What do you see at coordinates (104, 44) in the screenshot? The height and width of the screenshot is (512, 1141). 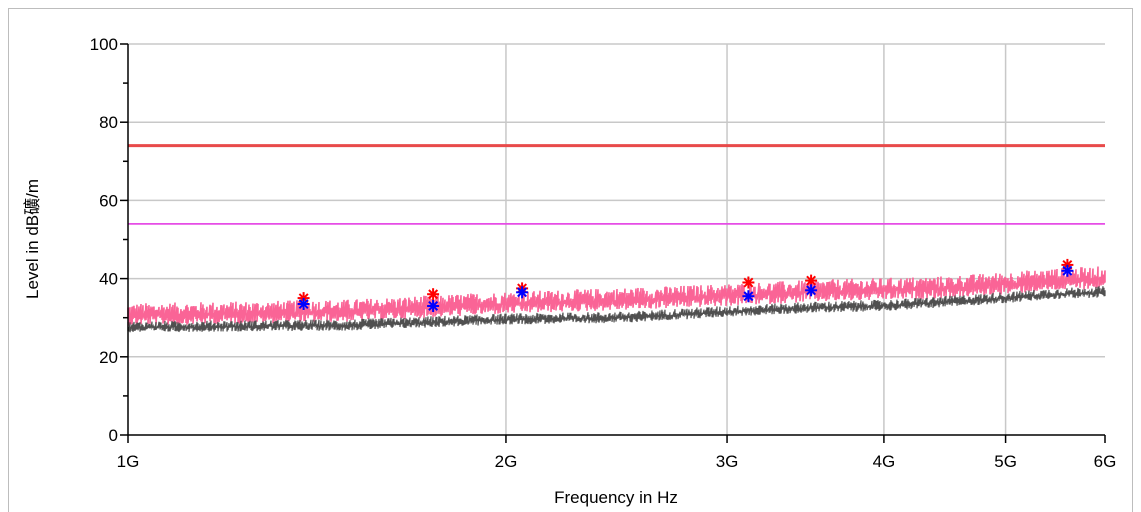 I see `y-tick-label: 100` at bounding box center [104, 44].